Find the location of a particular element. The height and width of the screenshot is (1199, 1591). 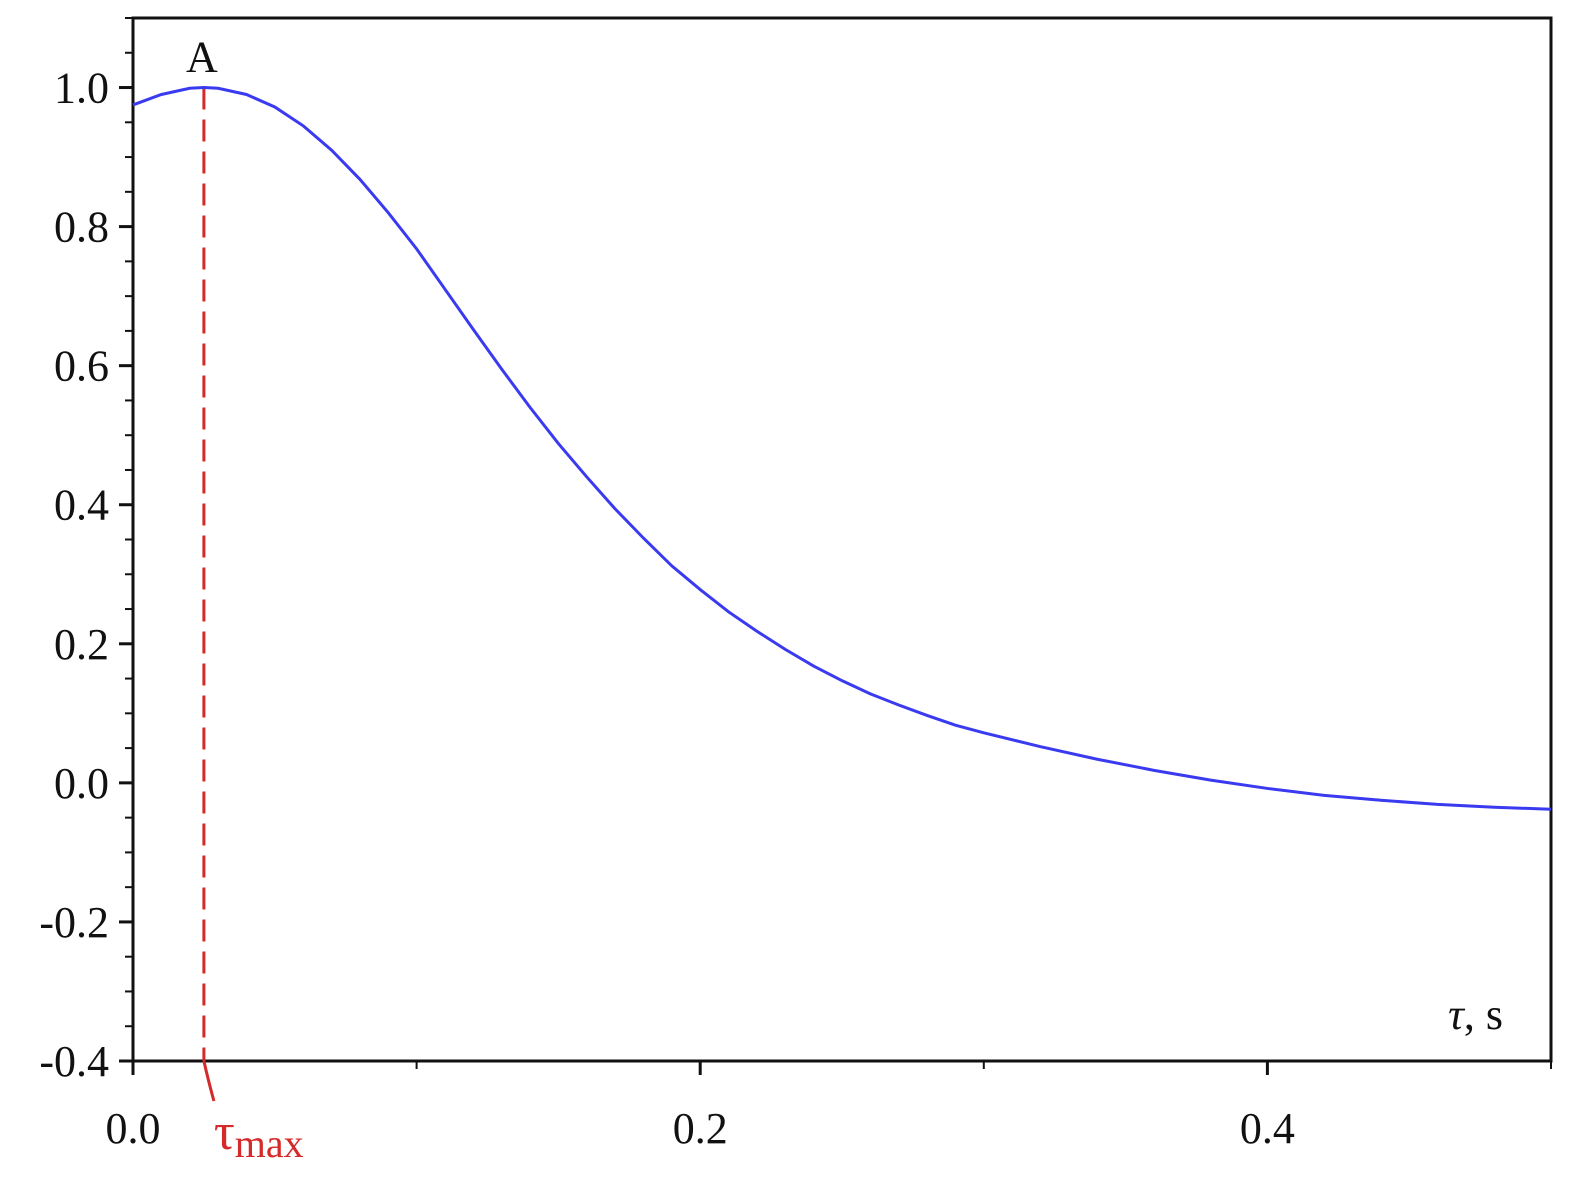

y-tick-label: 0.6 is located at coordinates (81, 366).